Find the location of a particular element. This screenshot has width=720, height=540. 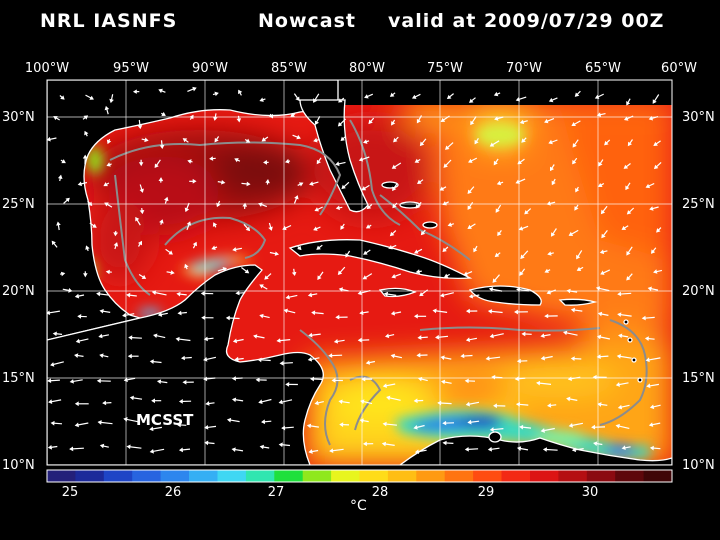

lat-label-left: 15°N is located at coordinates (18, 378).